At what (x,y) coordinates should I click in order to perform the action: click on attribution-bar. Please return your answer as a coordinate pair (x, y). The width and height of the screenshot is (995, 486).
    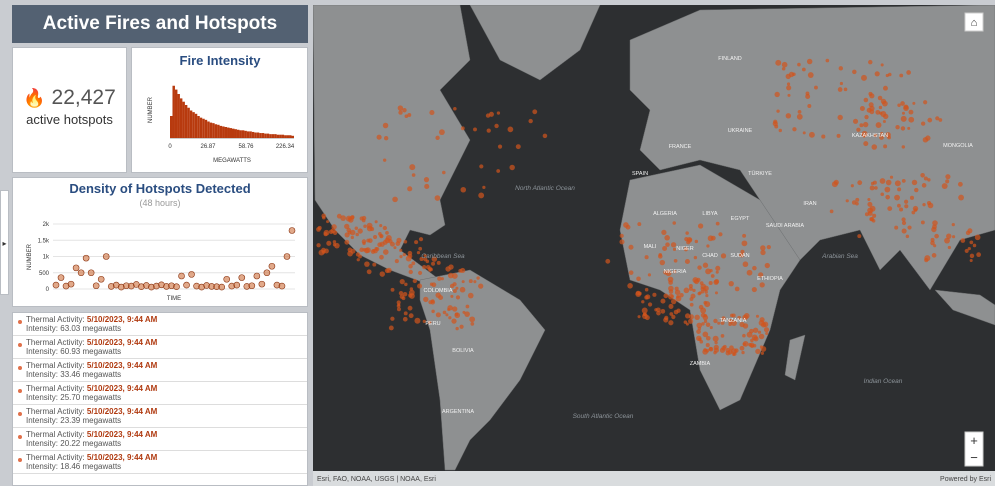
    Looking at the image, I should click on (654, 478).